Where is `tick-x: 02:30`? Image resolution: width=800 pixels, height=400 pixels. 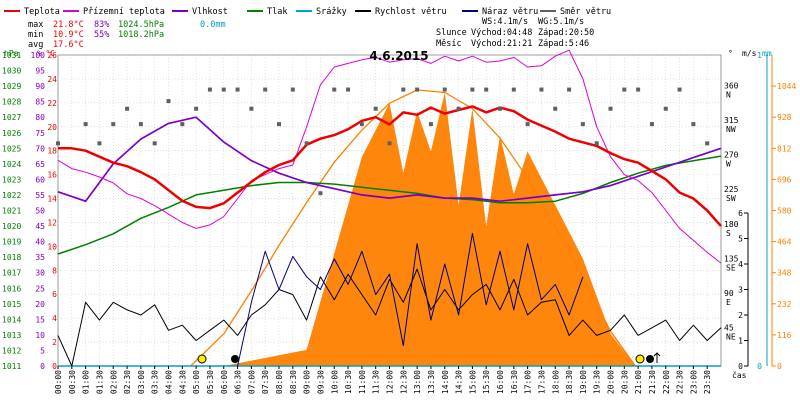
tick-x: 02:30 is located at coordinates (127, 382).